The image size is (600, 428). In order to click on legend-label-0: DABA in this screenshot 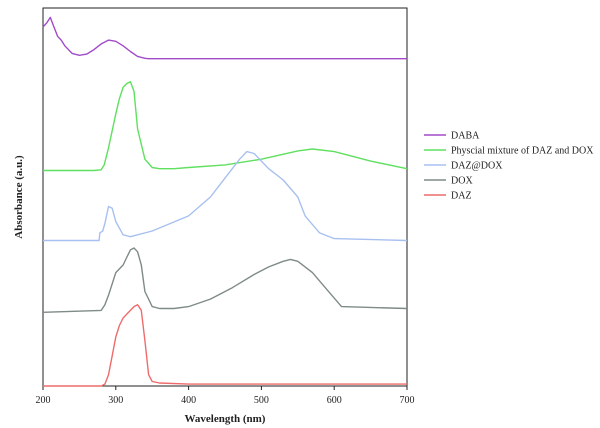, I will do `click(465, 136)`.